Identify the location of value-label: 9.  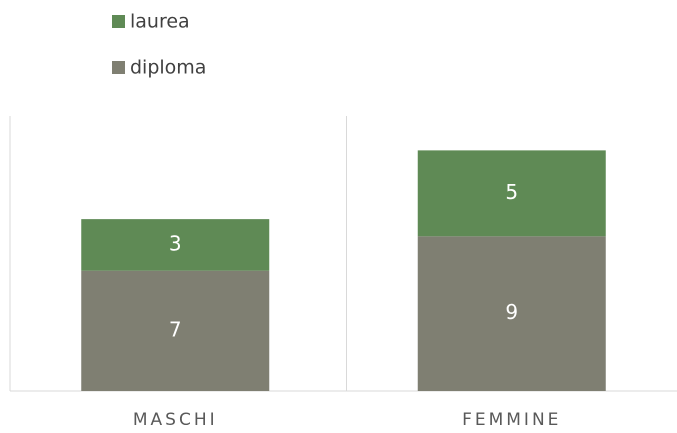
(511, 312).